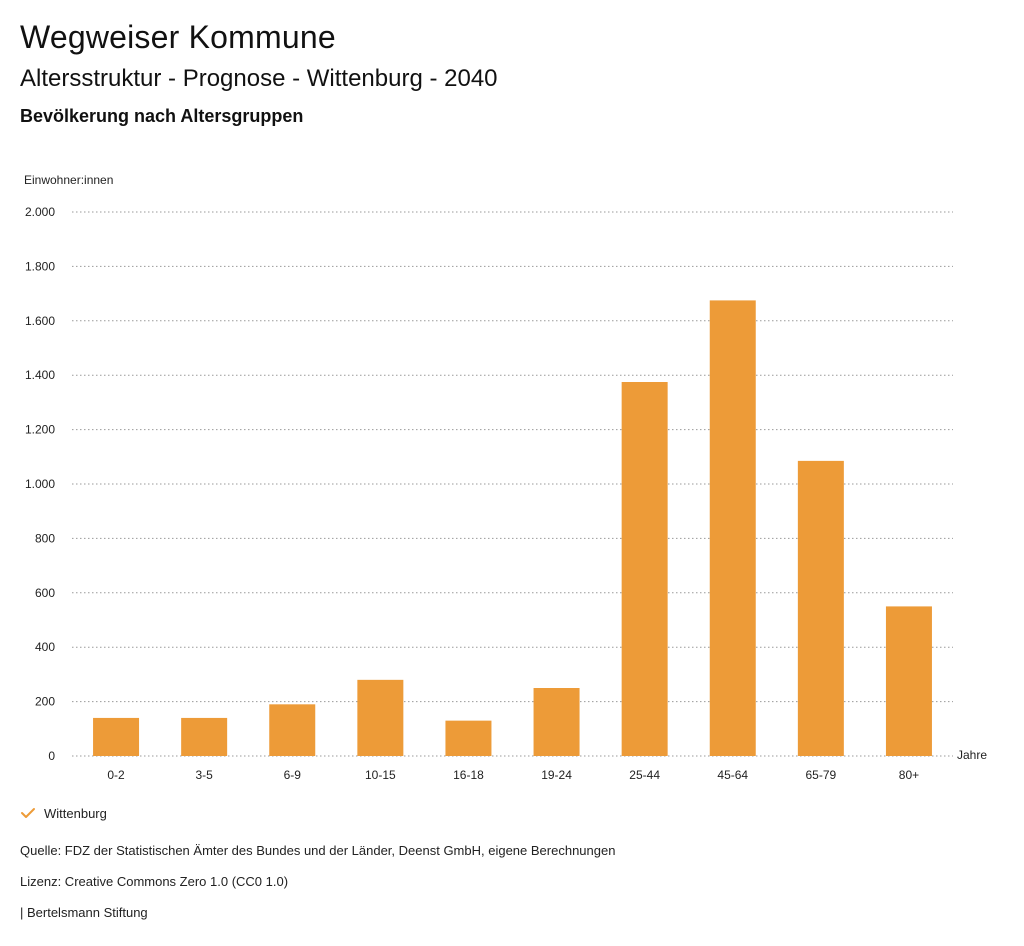  What do you see at coordinates (84, 912) in the screenshot?
I see `publisher-note: | Bertelsmann Stiftung` at bounding box center [84, 912].